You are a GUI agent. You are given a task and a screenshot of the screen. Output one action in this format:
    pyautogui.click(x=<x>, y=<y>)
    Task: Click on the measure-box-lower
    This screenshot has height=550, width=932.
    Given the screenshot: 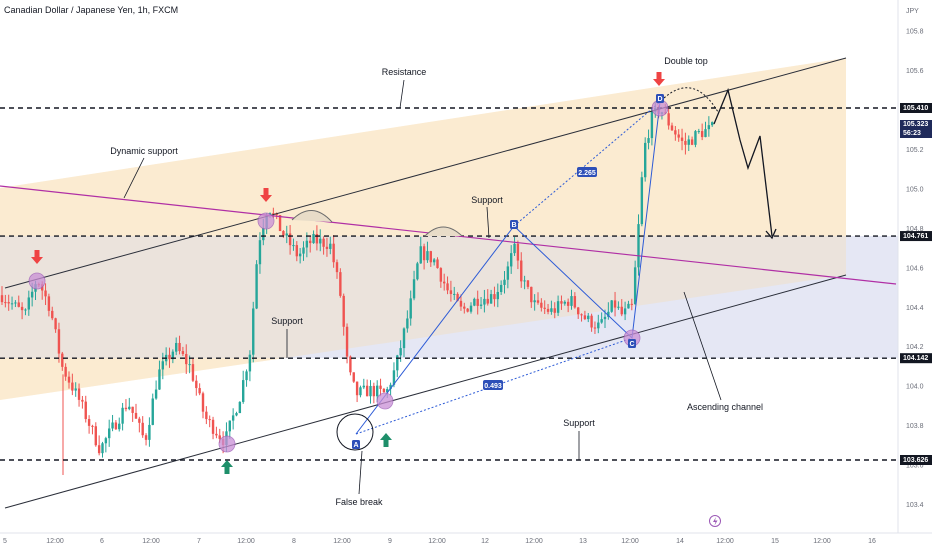 What is the action you would take?
    pyautogui.click(x=493, y=385)
    